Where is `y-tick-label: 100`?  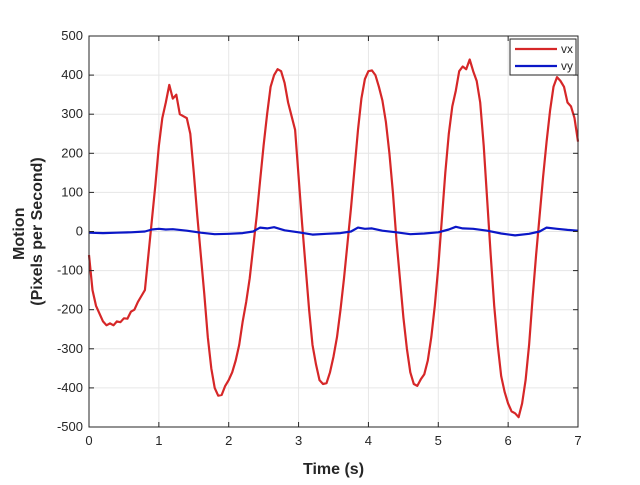 y-tick-label: 100 is located at coordinates (72, 191).